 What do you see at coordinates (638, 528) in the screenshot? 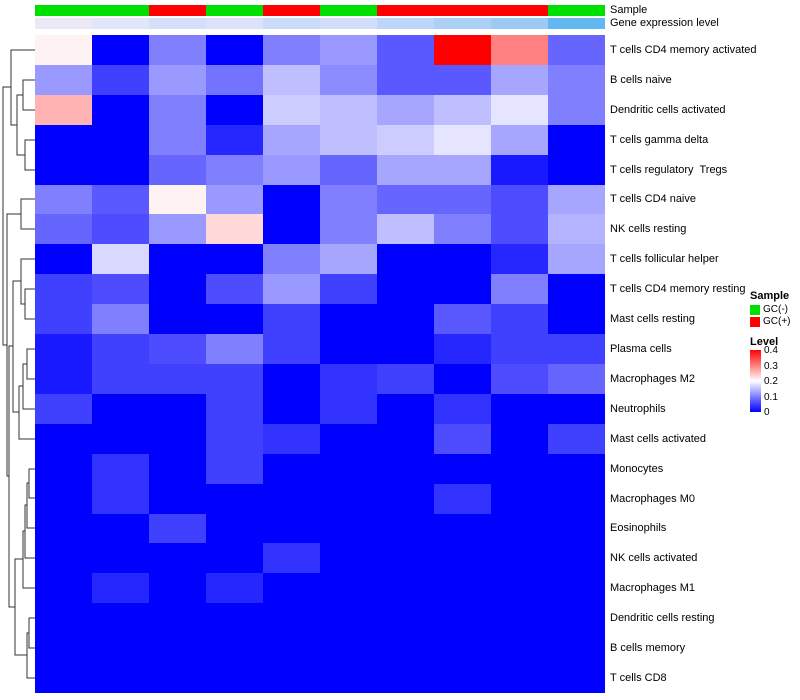
I see `row-label: Eosinophils` at bounding box center [638, 528].